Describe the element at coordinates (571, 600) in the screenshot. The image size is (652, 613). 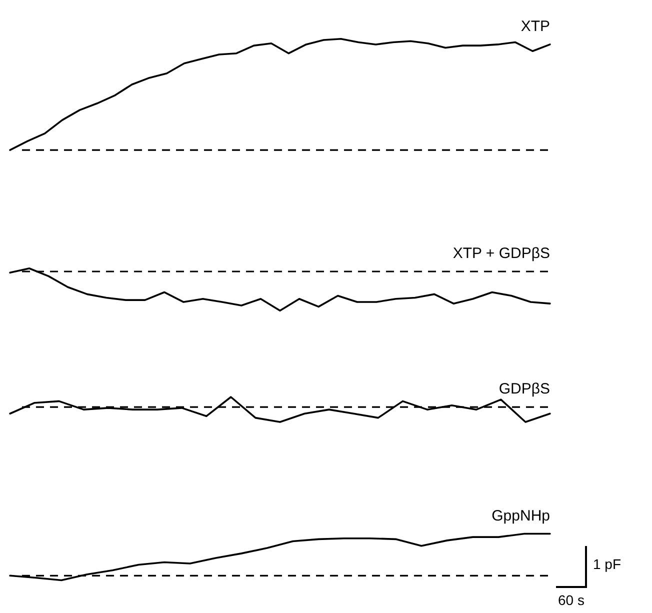
I see `text: 60 s` at that location.